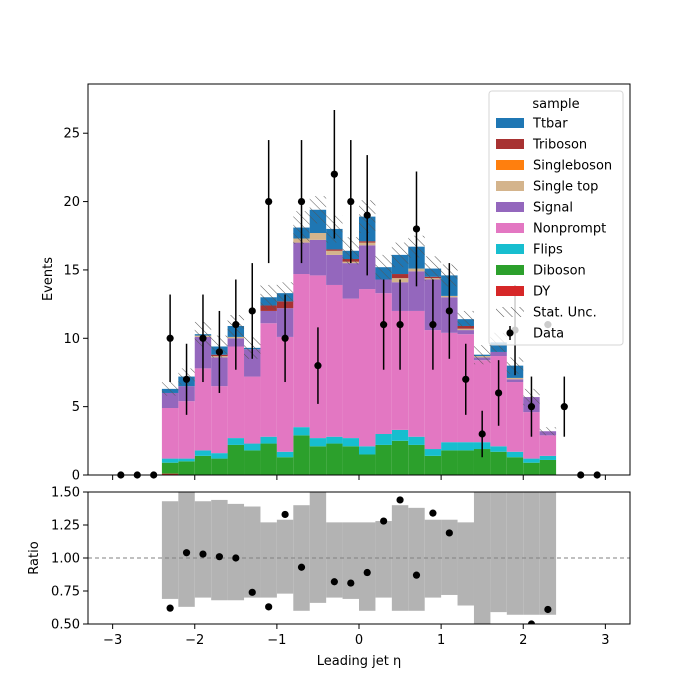 Image resolution: width=700 pixels, height=700 pixels. Describe the element at coordinates (65, 625) in the screenshot. I see `ratio-y-tick-label-0: 0.50` at that location.